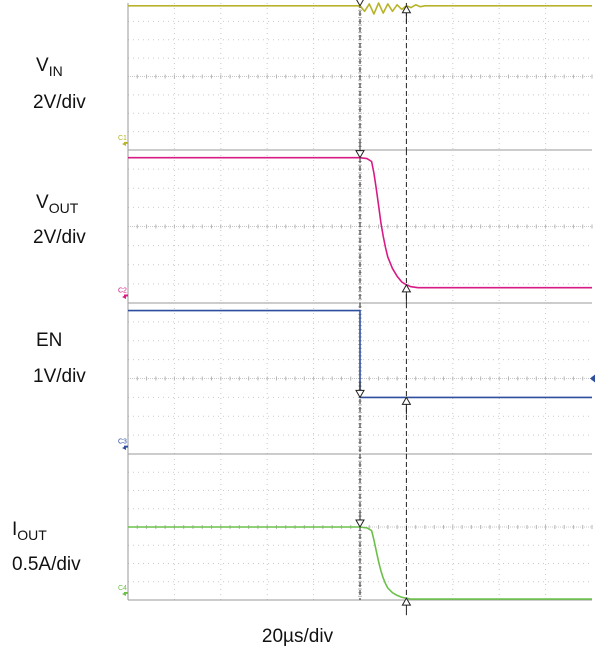  What do you see at coordinates (59, 237) in the screenshot?
I see `vout-scale-label: 2V/div` at bounding box center [59, 237].